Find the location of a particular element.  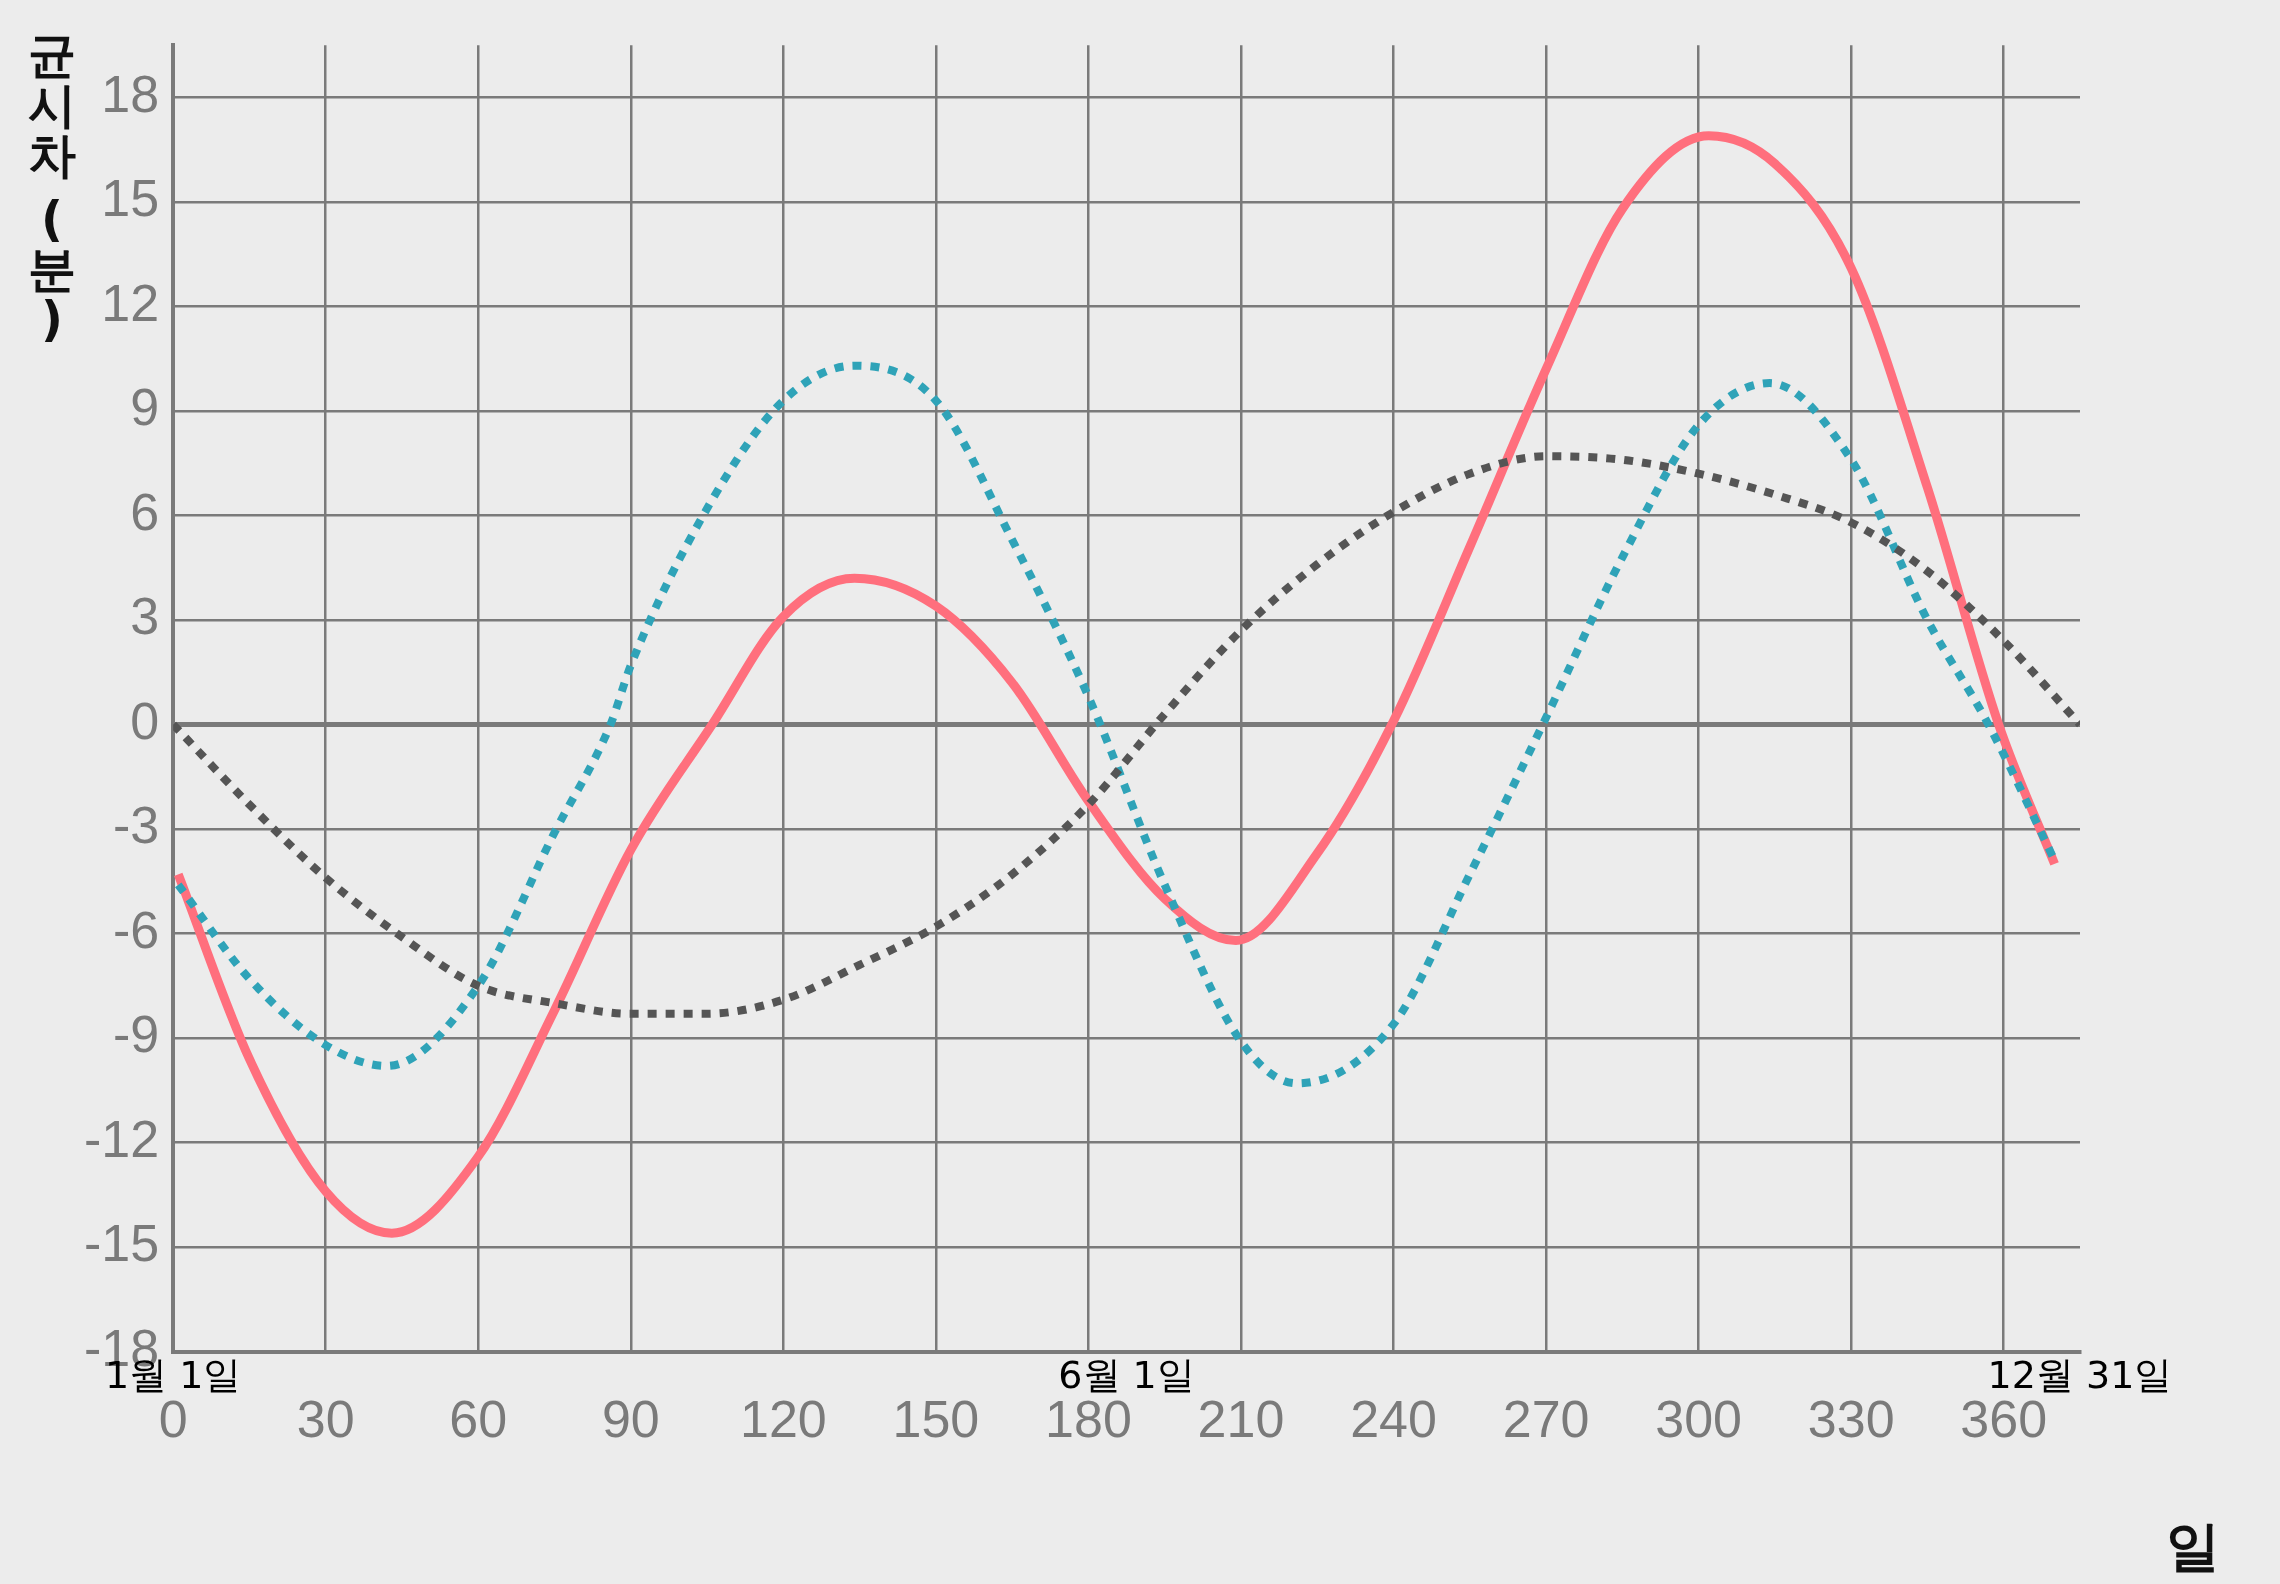

x-tick-label: 150 is located at coordinates (936, 1419).